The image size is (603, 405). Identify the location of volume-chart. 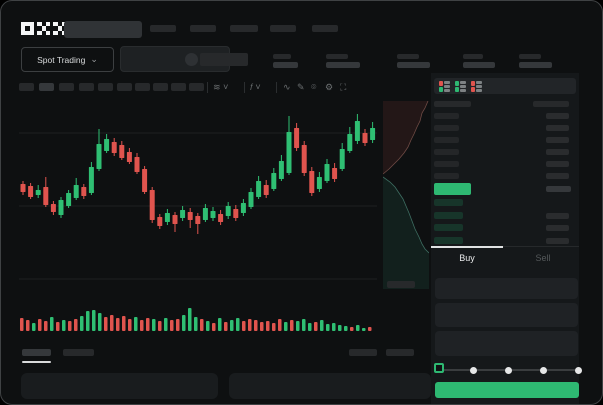
(199, 317).